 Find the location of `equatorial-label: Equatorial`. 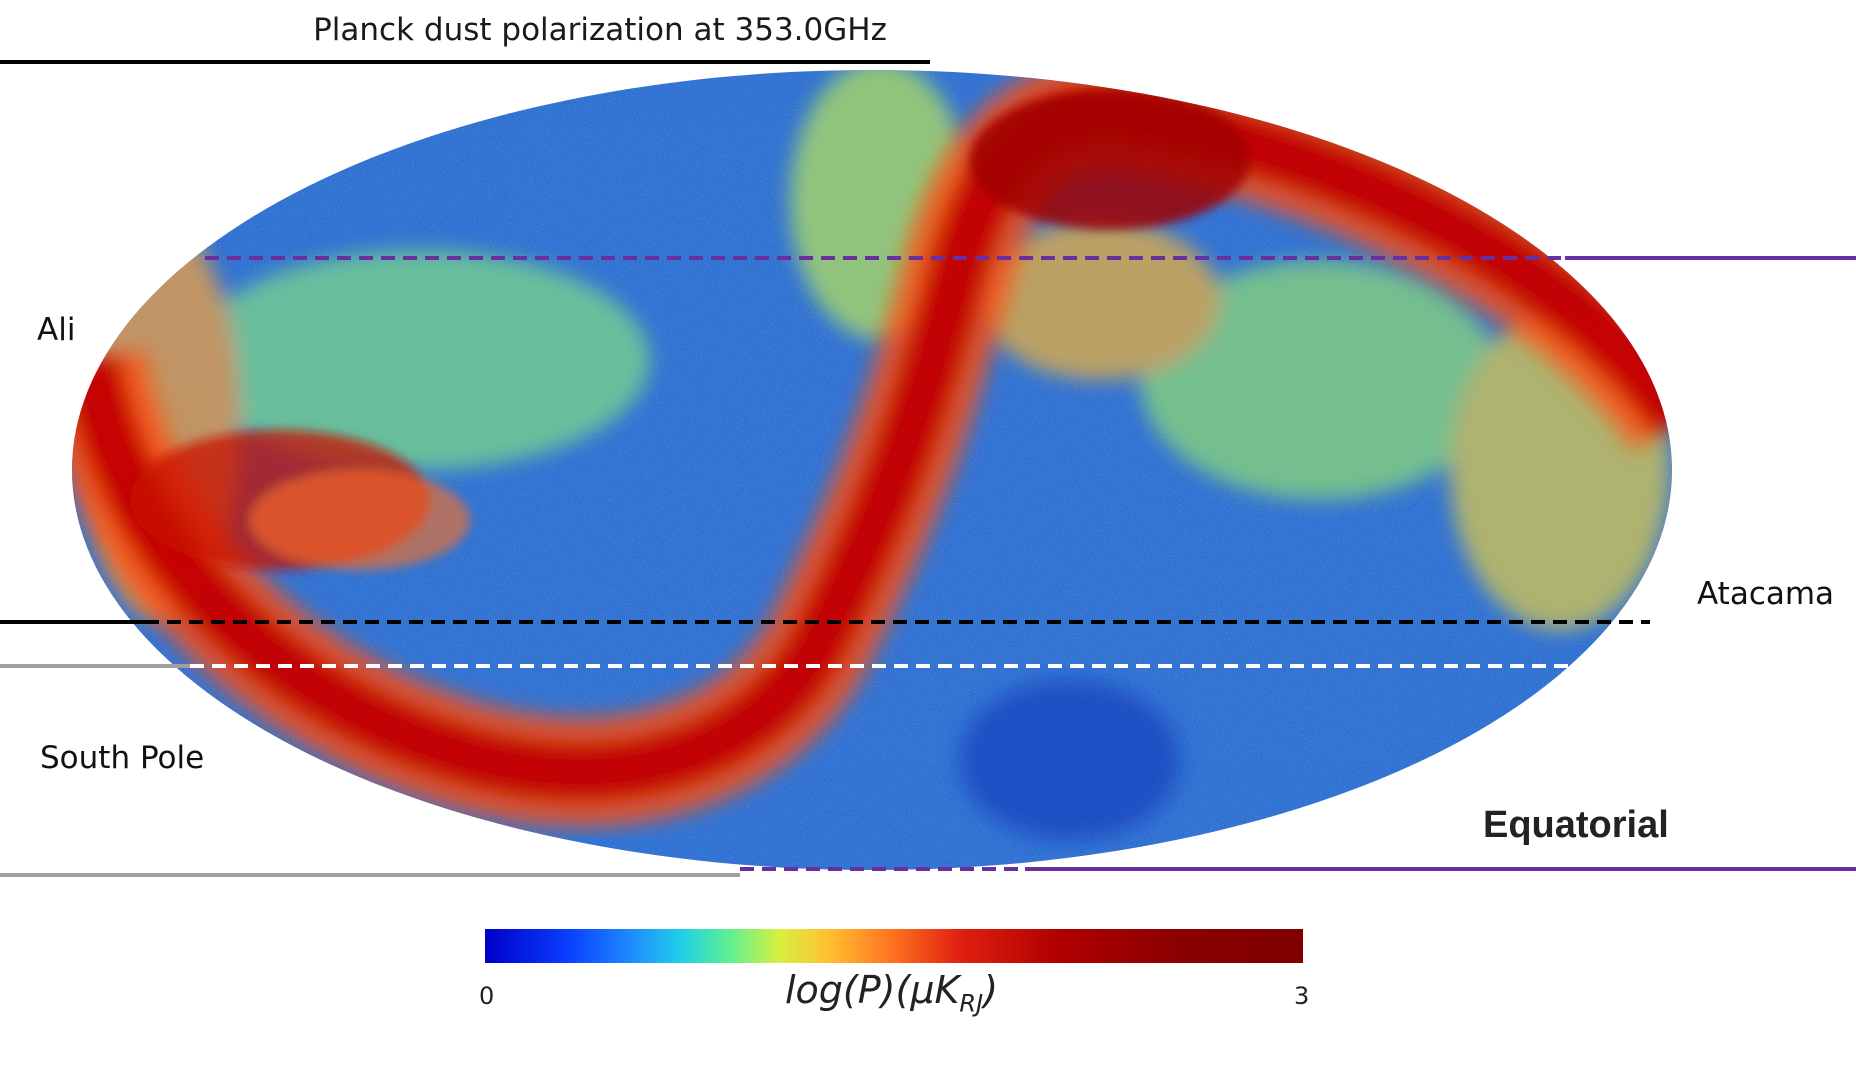

equatorial-label: Equatorial is located at coordinates (1576, 825).